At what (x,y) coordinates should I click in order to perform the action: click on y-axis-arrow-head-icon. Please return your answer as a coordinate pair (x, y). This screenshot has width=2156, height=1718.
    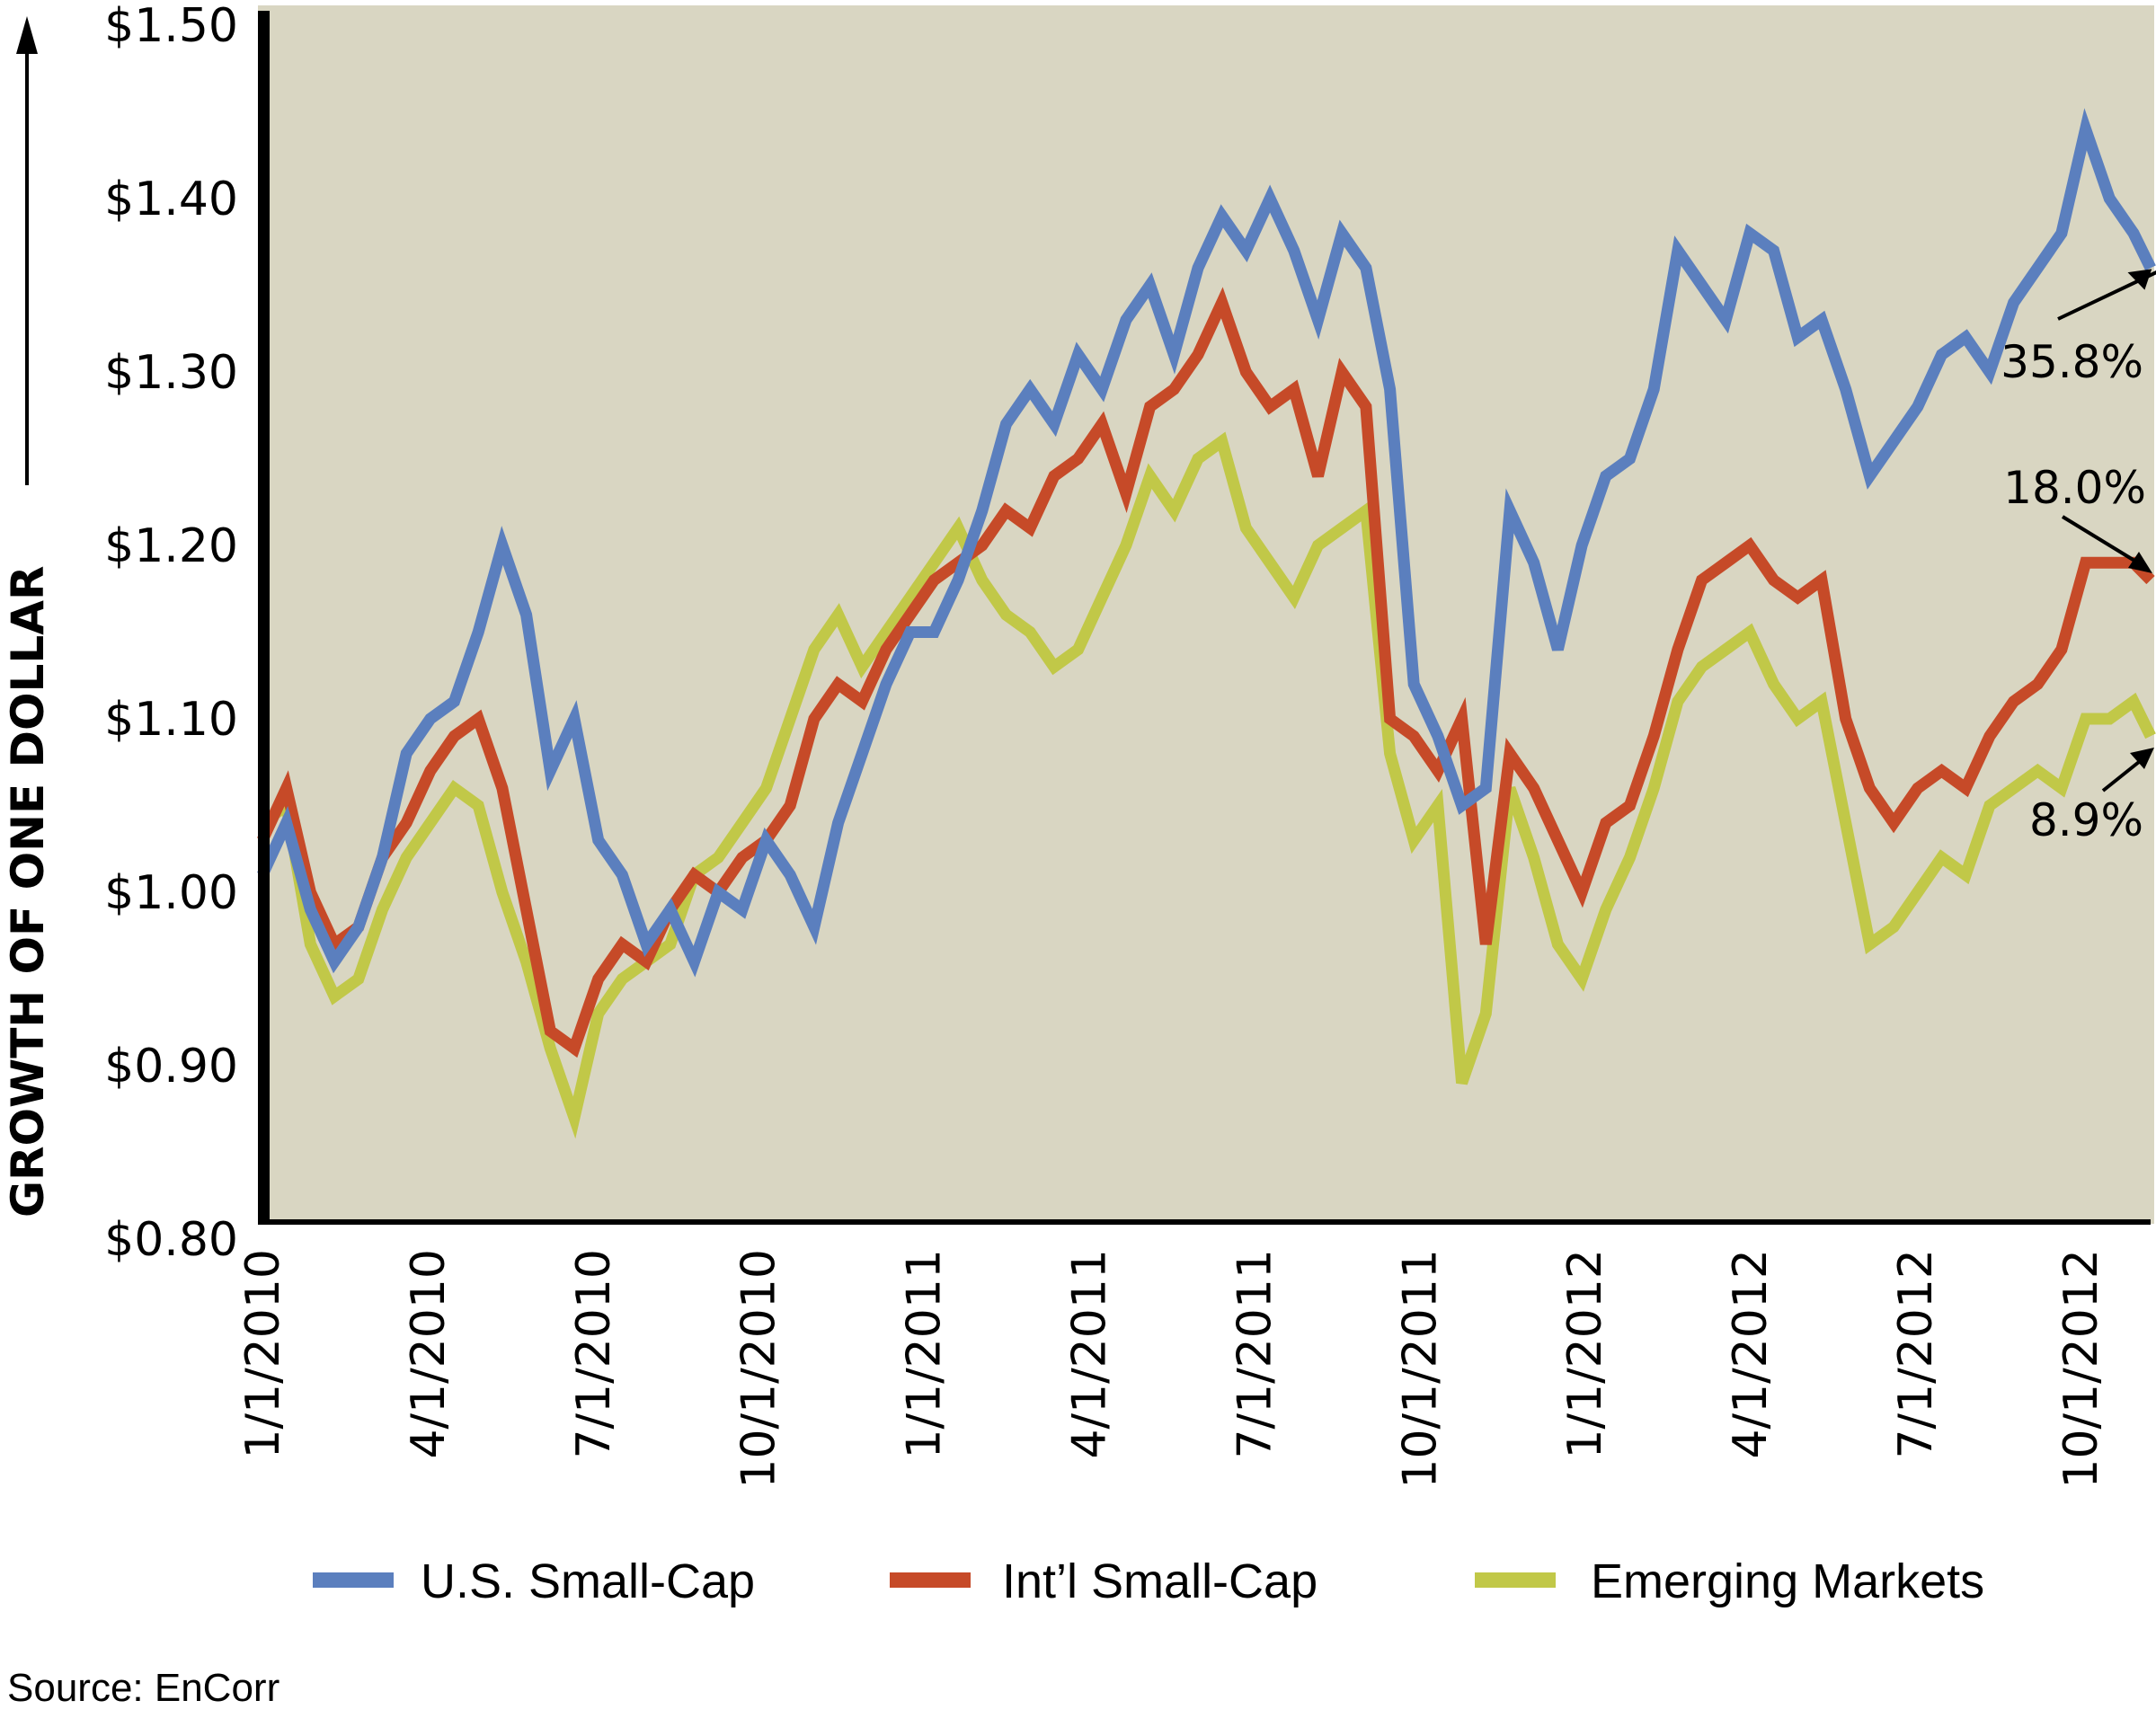
    Looking at the image, I should click on (27, 35).